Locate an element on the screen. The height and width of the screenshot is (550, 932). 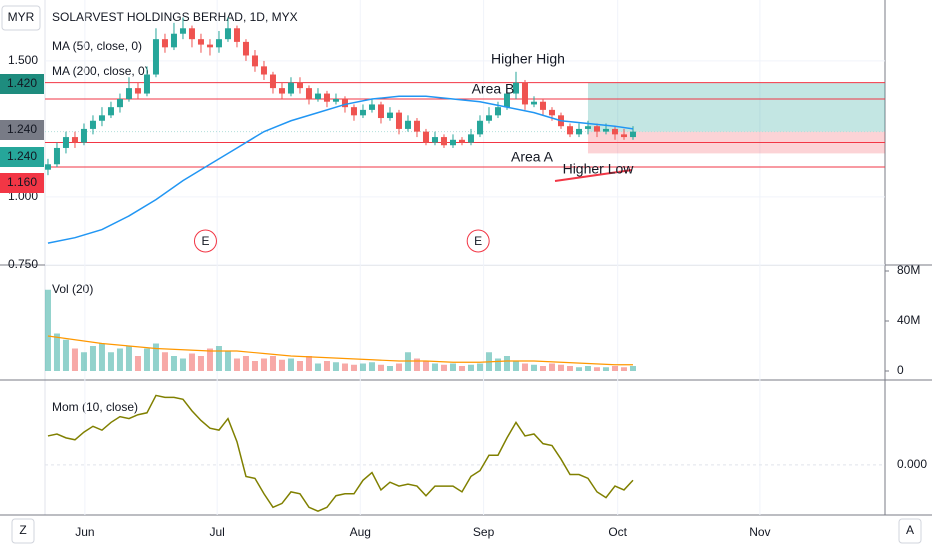
currency-button is located at coordinates (21, 18).